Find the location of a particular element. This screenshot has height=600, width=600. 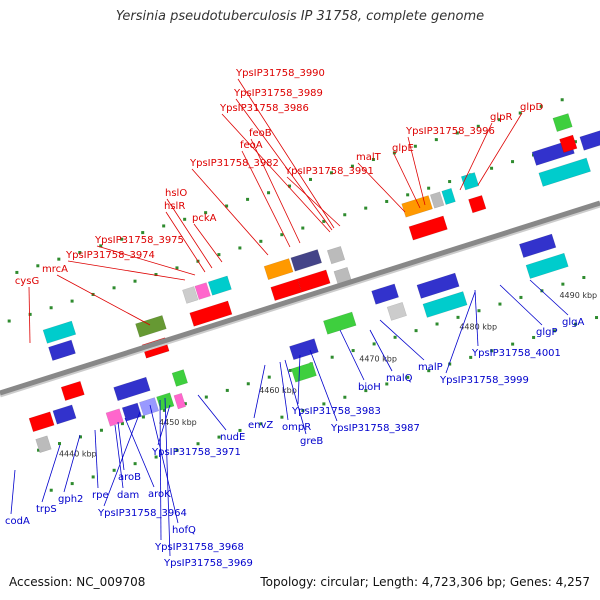

gene-label-top: YpsIP31758_3991 is located at coordinates (329, 171).